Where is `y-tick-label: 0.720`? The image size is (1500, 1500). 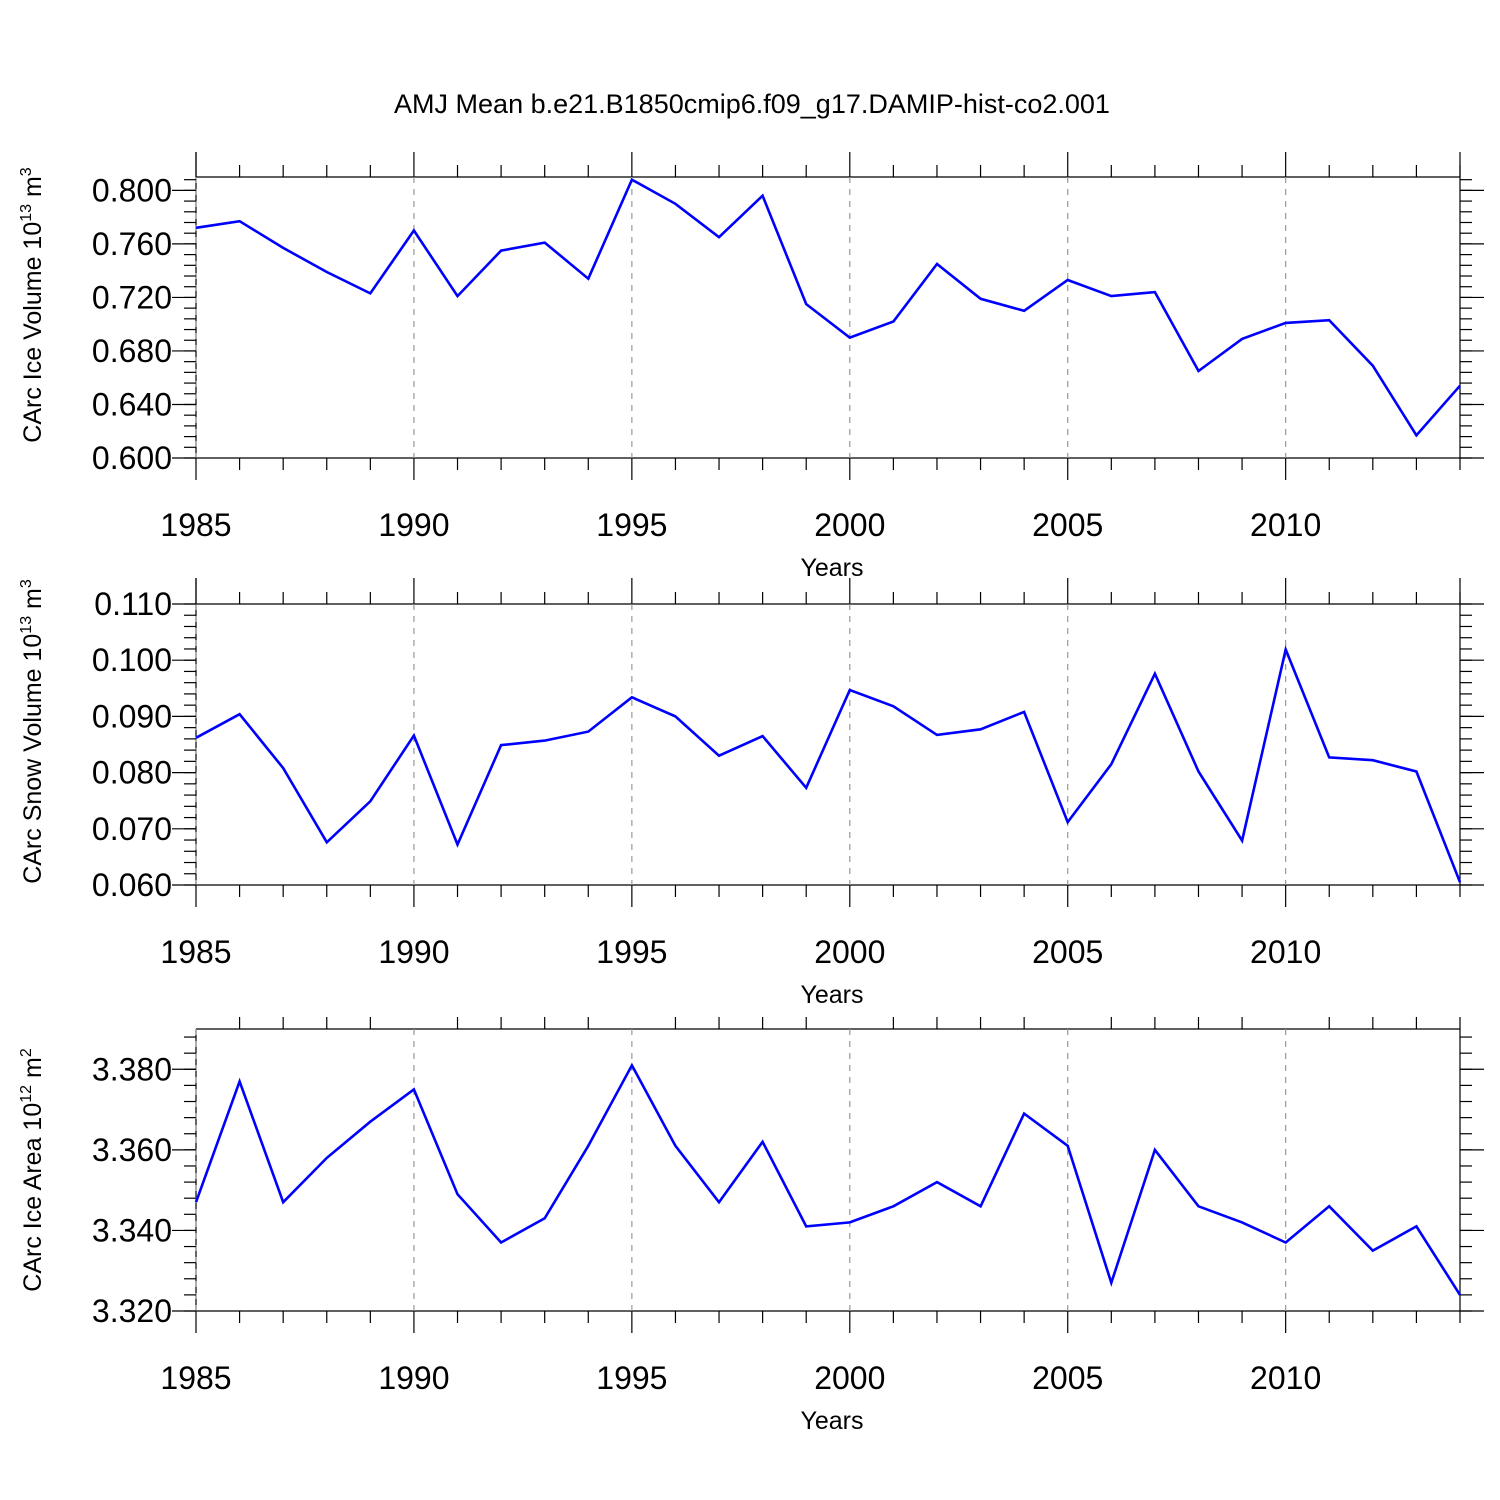 y-tick-label: 0.720 is located at coordinates (132, 297).